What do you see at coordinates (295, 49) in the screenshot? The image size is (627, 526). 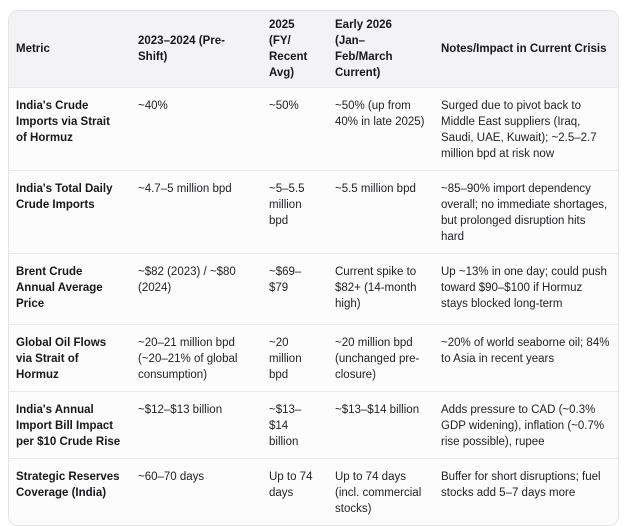 I see `column-header-recent-avg: 2025 (FY/ Recent Avg)` at bounding box center [295, 49].